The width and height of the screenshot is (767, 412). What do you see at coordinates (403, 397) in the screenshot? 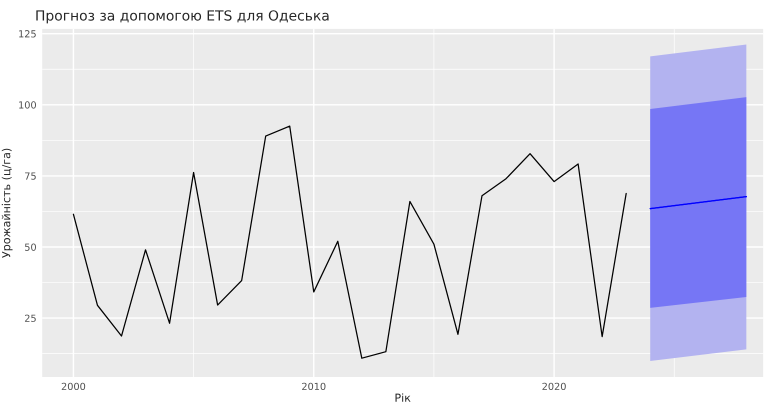
I see `x-axis-title: Рік` at bounding box center [403, 397].